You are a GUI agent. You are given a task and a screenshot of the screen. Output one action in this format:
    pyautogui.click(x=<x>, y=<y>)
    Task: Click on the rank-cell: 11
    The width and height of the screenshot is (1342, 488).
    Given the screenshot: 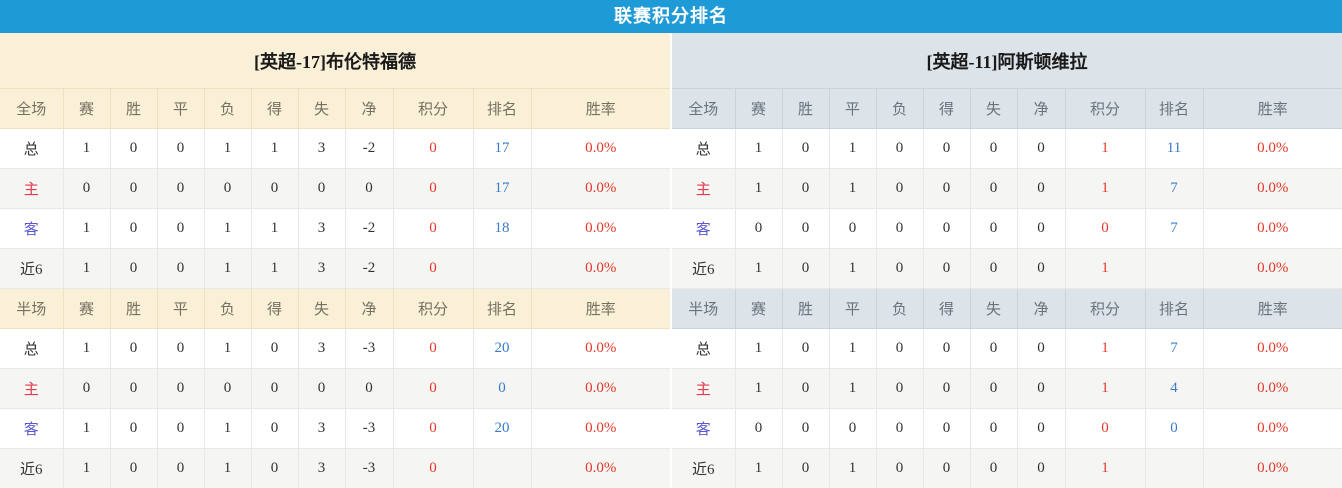 What is the action you would take?
    pyautogui.click(x=1174, y=148)
    